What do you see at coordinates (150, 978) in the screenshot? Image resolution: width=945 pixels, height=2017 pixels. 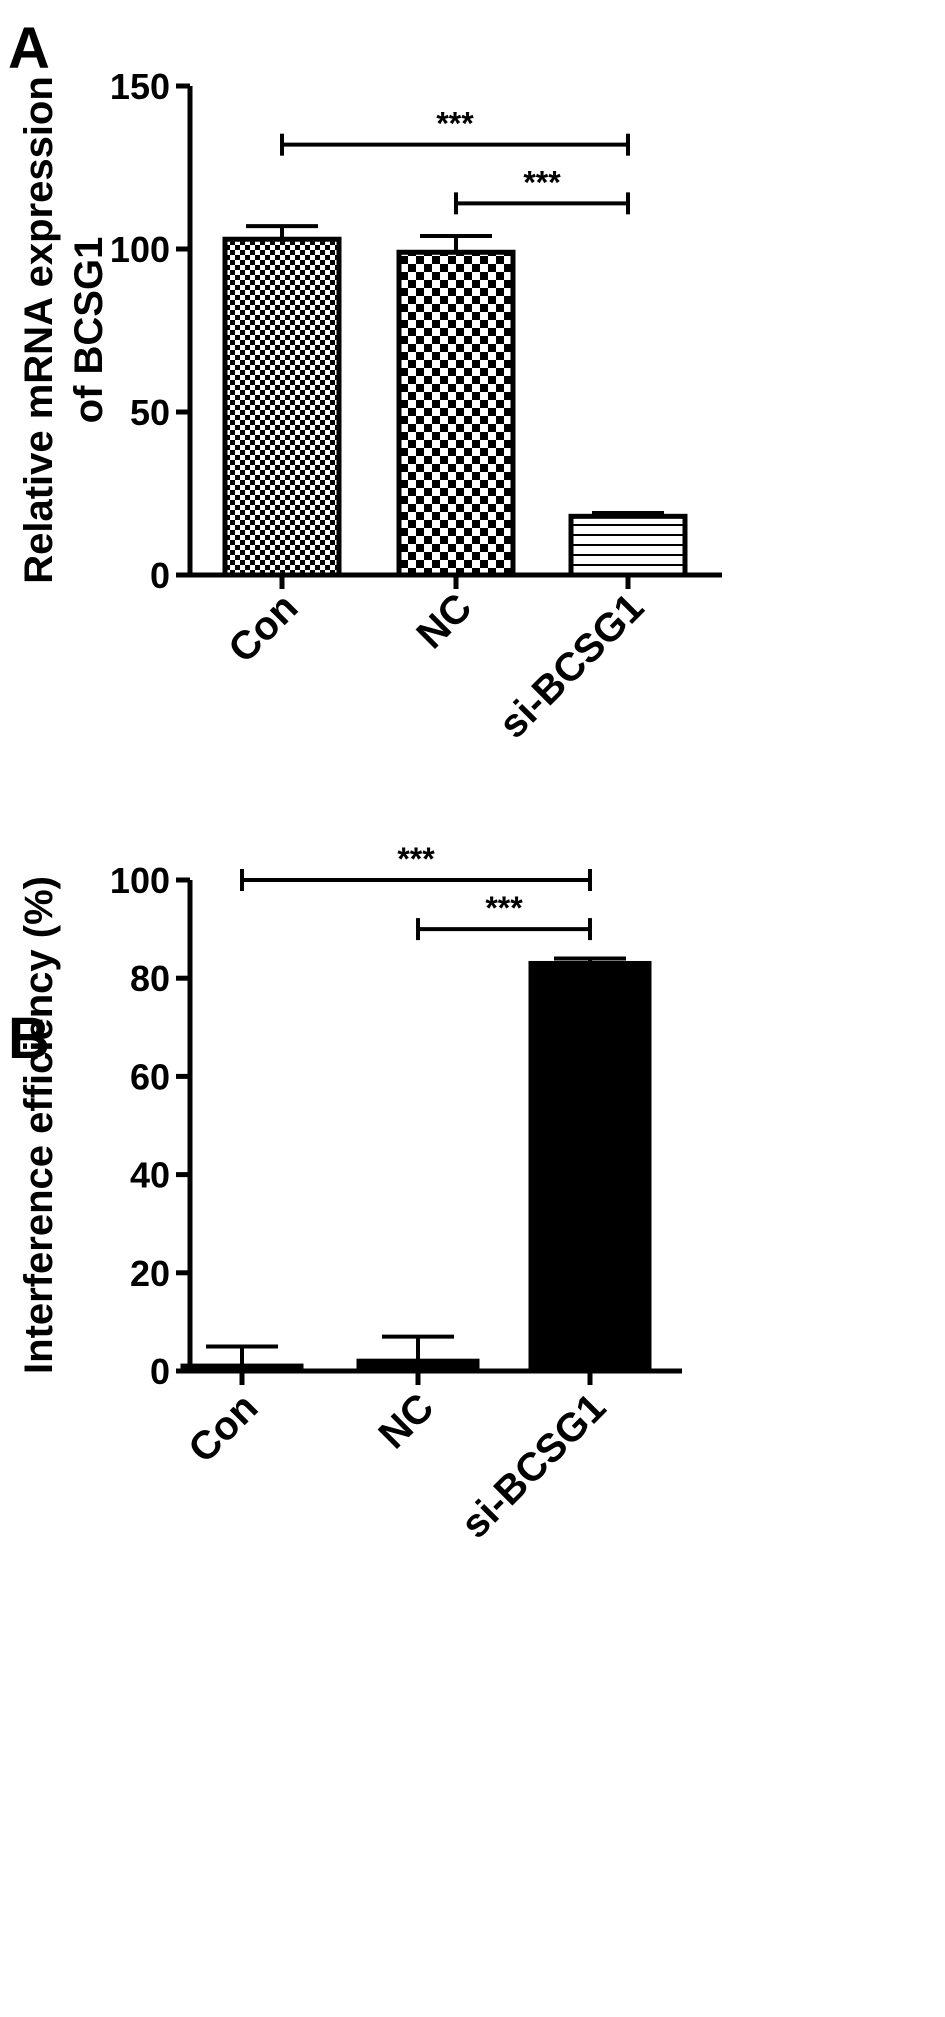 I see `y-tick-label: 80` at bounding box center [150, 978].